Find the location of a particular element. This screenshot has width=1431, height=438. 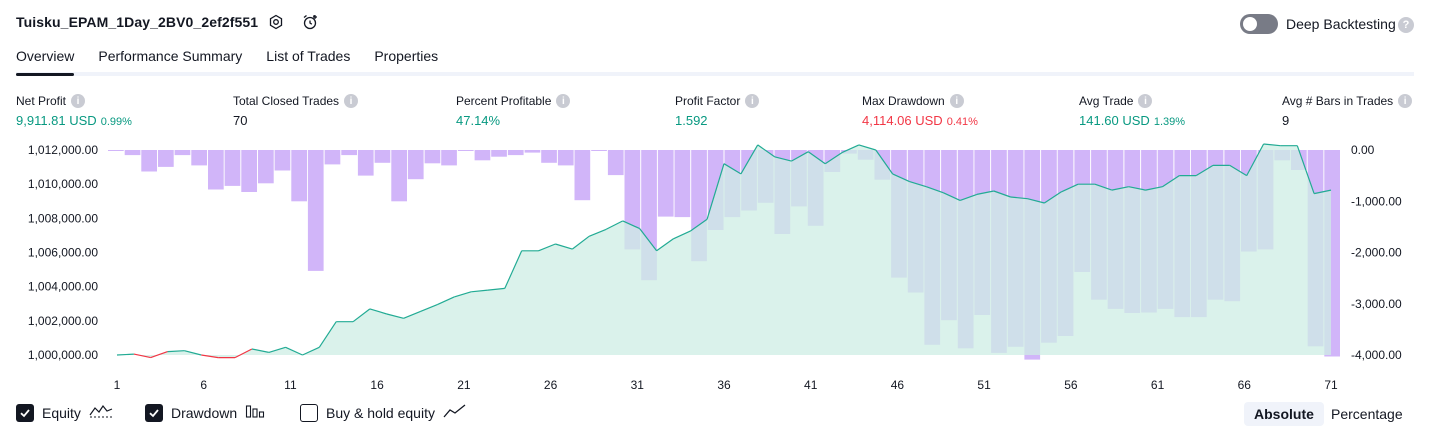

x-axis-tick: 11 is located at coordinates (290, 385).